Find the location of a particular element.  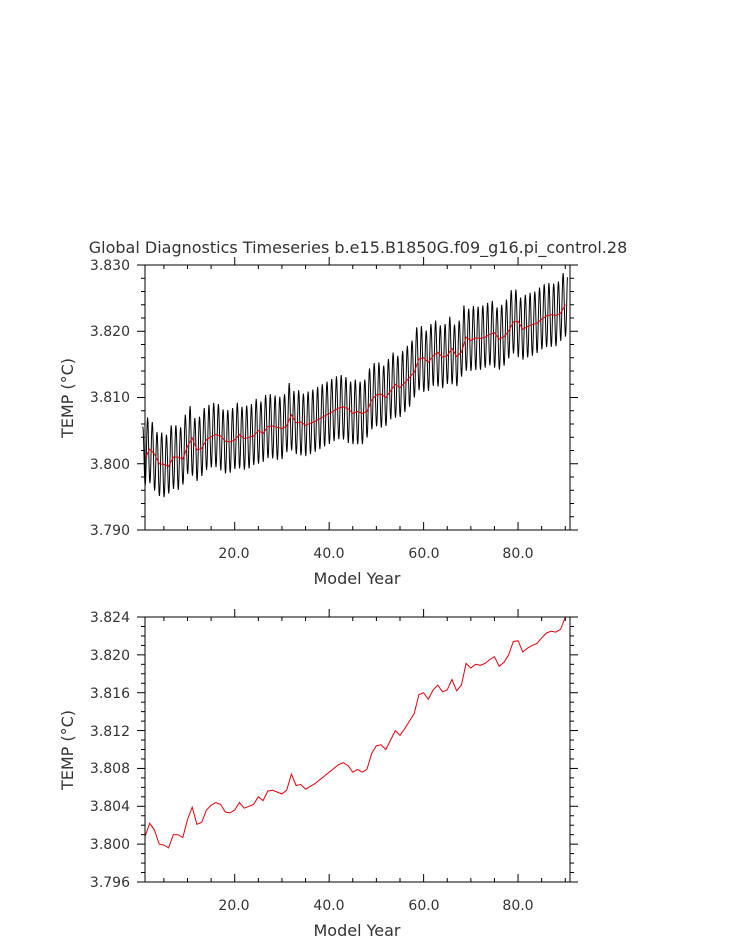

y-tick-label: 3.816 is located at coordinates (110, 694).